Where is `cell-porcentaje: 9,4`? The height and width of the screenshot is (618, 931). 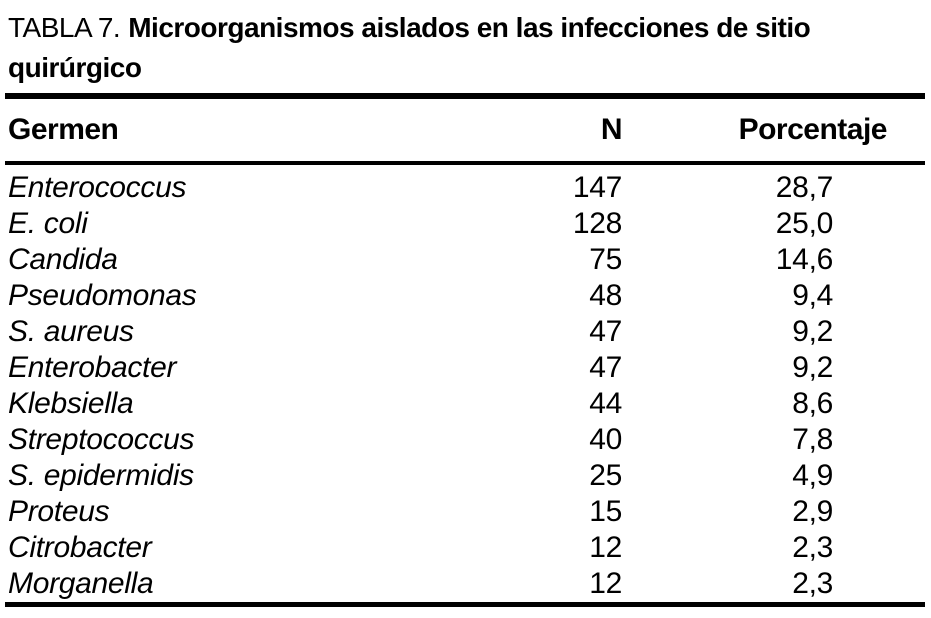
cell-porcentaje: 9,4 is located at coordinates (812, 295).